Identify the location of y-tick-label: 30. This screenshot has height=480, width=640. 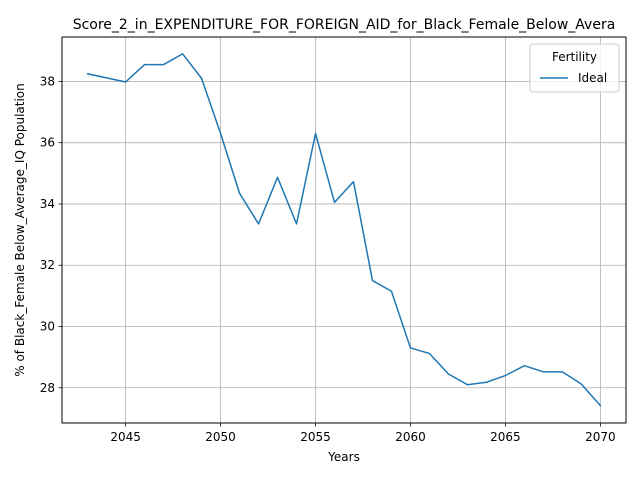
(47, 327).